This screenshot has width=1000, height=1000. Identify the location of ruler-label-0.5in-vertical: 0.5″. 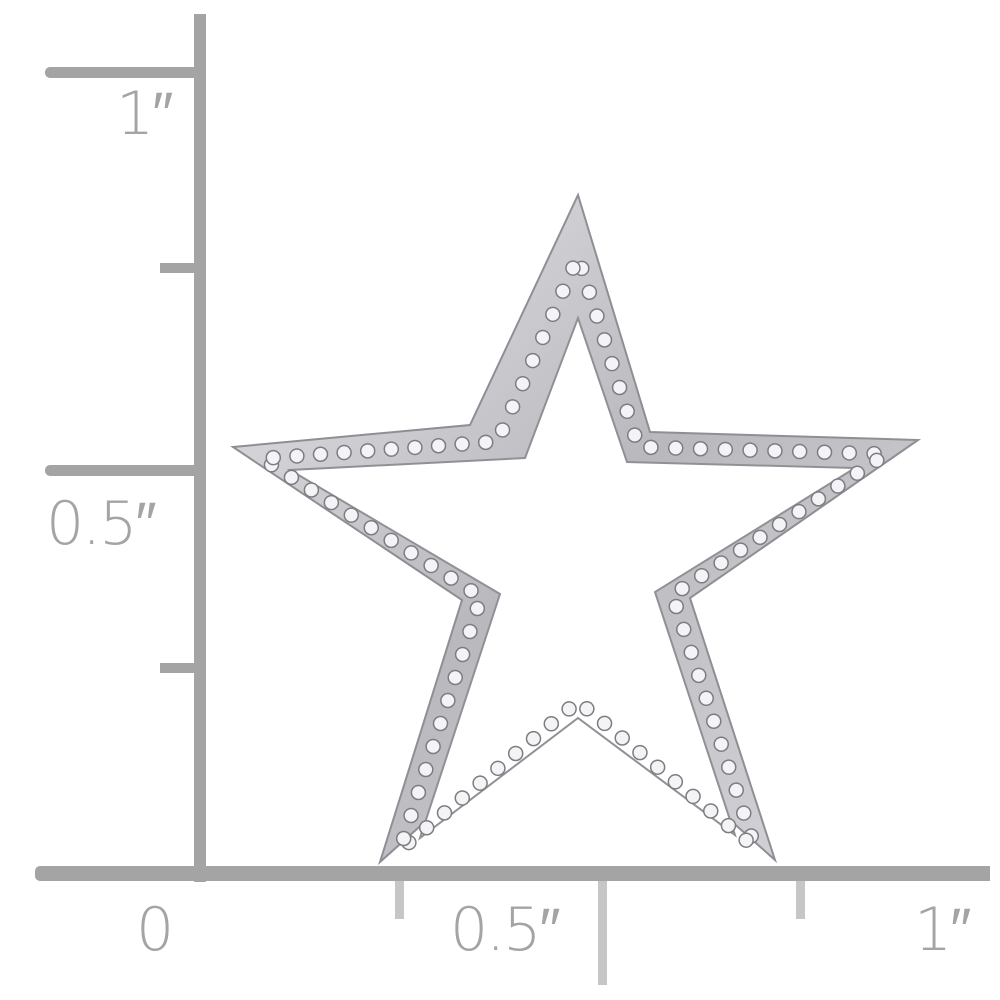
(101, 524).